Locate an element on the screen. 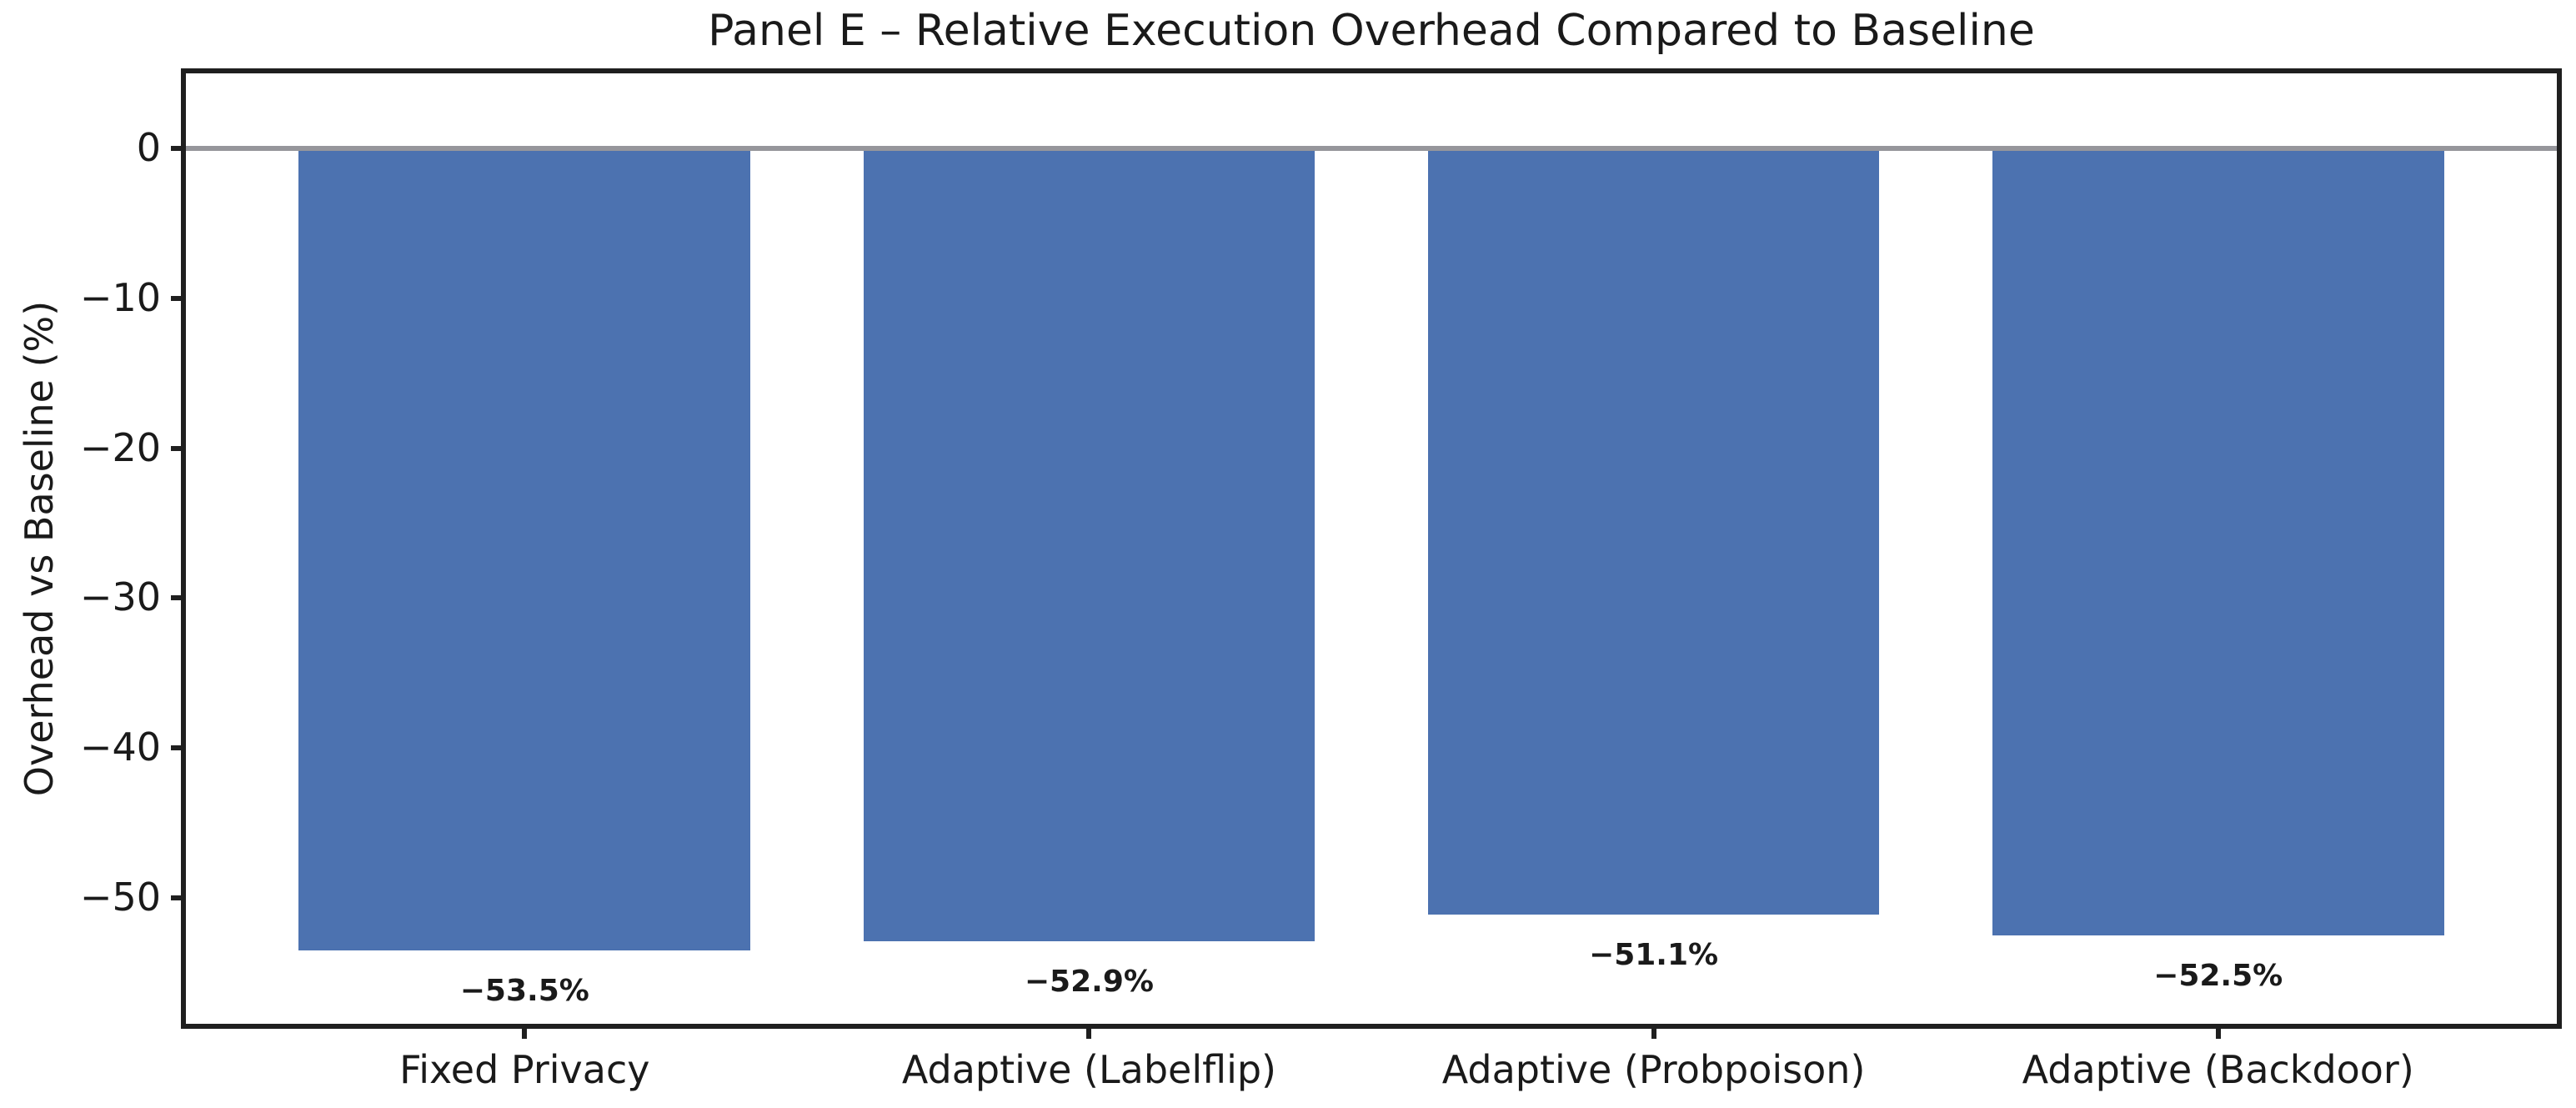 The image size is (2576, 1108). bar-value-label-3: −51.1% is located at coordinates (1654, 954).